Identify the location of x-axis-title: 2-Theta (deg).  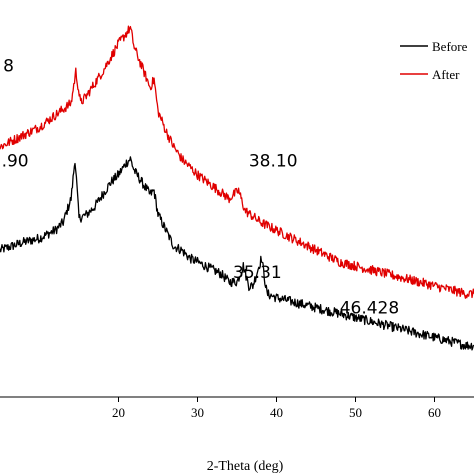
(245, 466).